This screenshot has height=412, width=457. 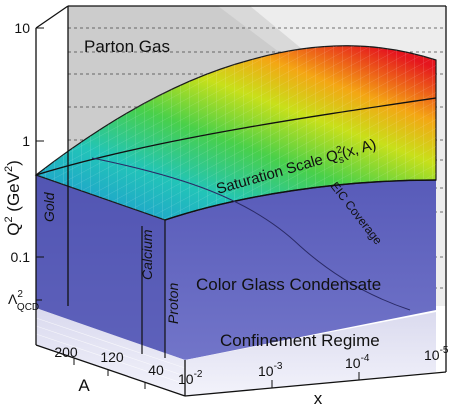 I want to click on q2-tick-1: 1, so click(x=26, y=141).